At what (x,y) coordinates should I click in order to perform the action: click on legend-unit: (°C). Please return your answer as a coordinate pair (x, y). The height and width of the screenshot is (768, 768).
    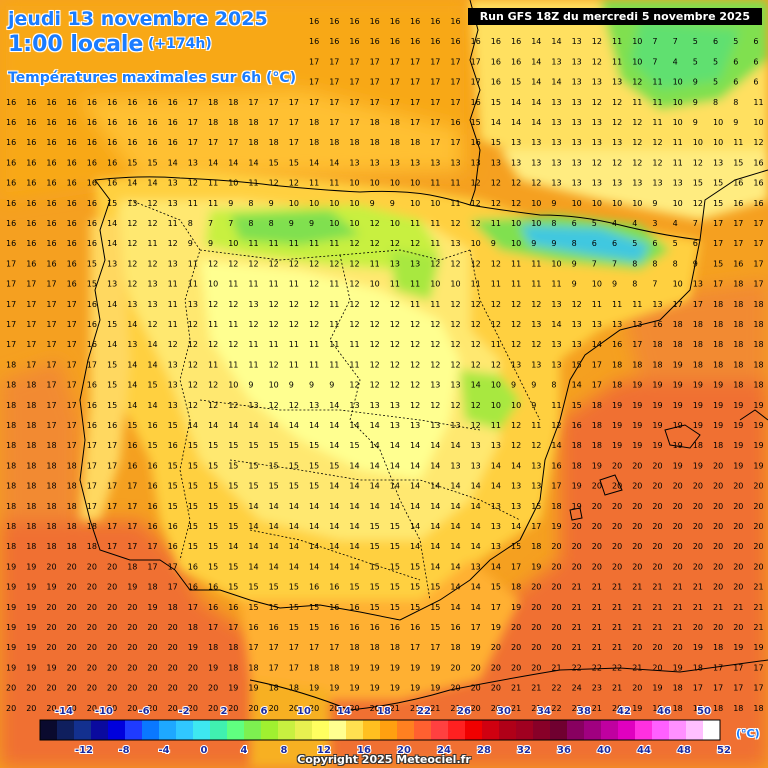
    Looking at the image, I should click on (748, 733).